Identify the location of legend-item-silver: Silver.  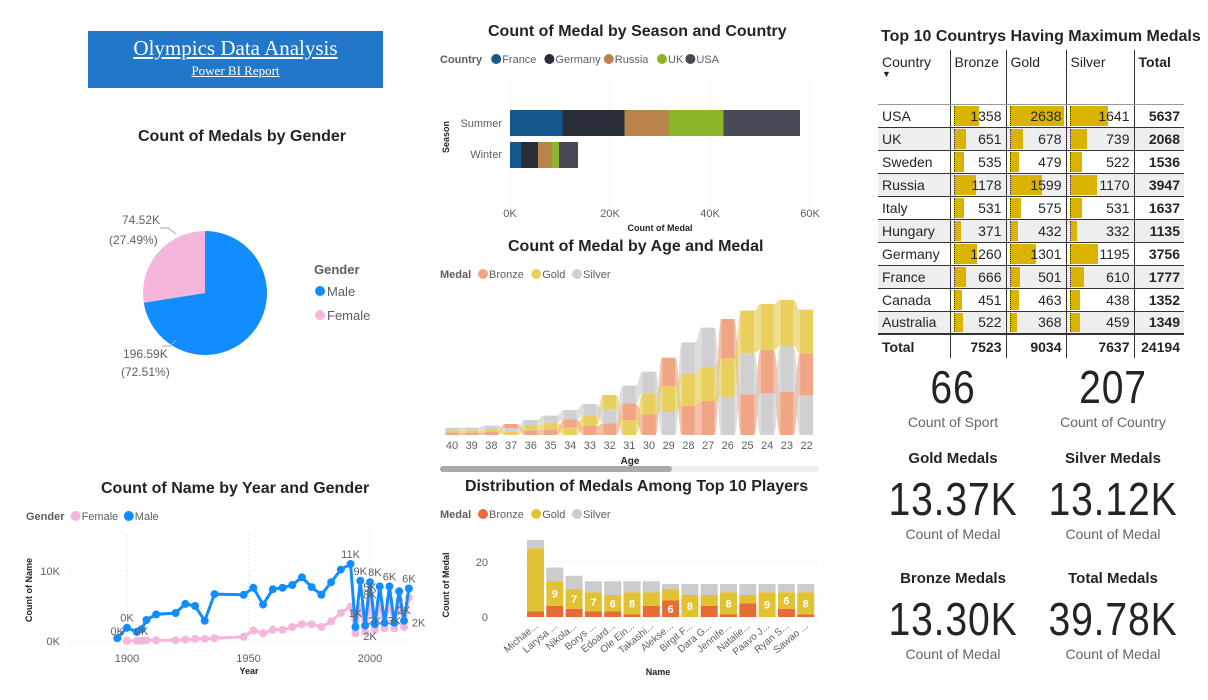
(597, 515).